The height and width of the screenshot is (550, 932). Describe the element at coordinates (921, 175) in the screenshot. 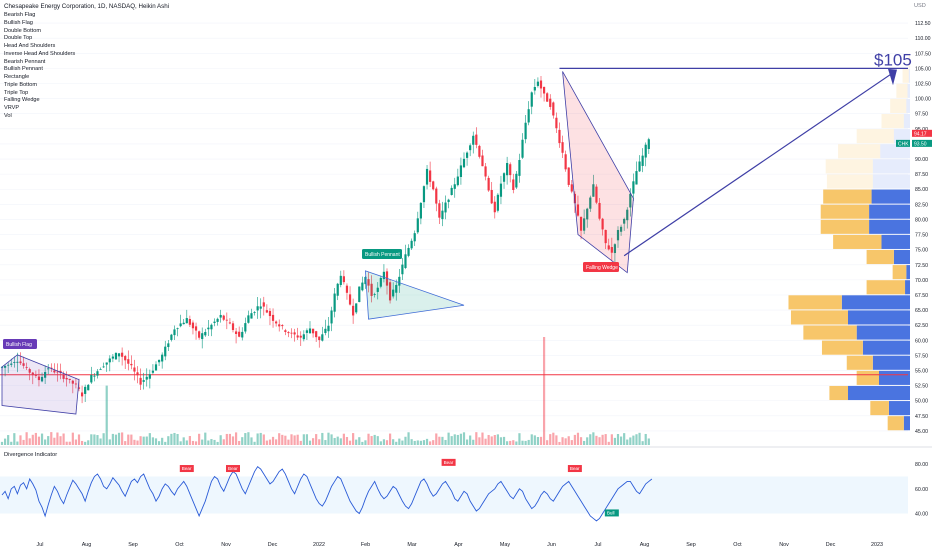

I see `price-tick-label: 87.50` at that location.